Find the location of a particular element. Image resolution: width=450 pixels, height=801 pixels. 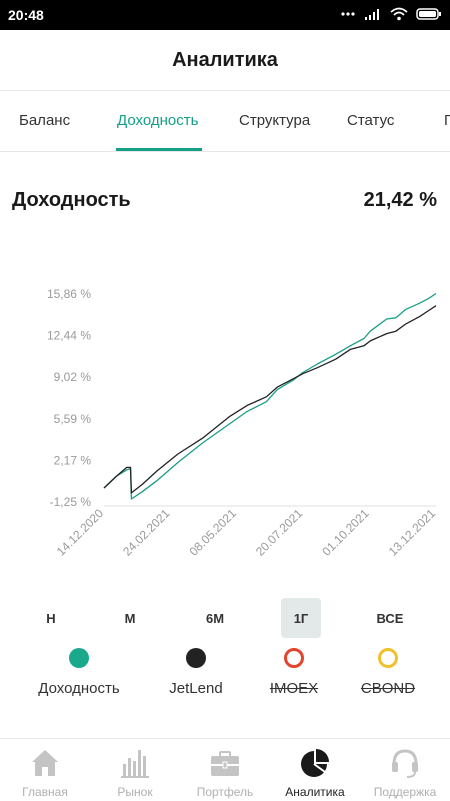

signal-icon is located at coordinates (372, 14).